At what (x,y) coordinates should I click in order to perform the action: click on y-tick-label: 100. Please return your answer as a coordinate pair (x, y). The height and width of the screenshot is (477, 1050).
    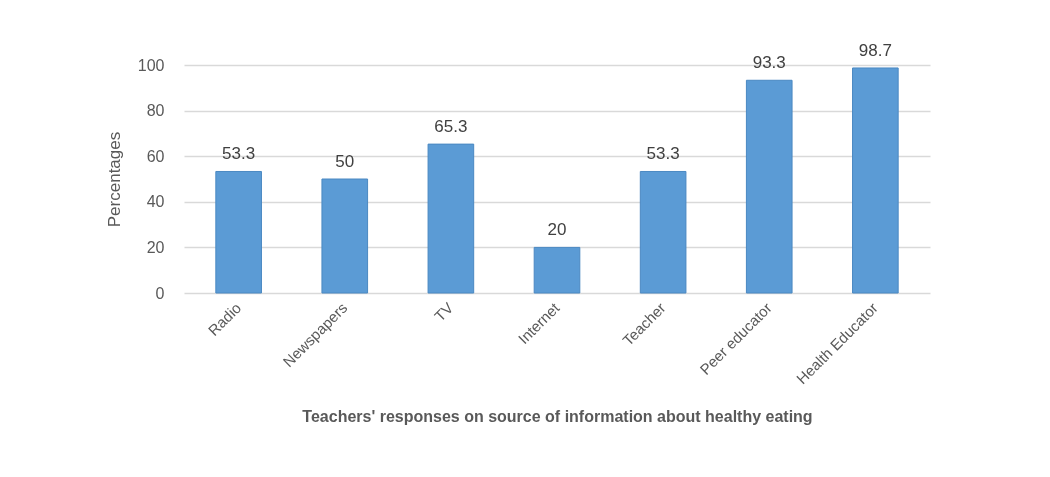
    Looking at the image, I should click on (151, 65).